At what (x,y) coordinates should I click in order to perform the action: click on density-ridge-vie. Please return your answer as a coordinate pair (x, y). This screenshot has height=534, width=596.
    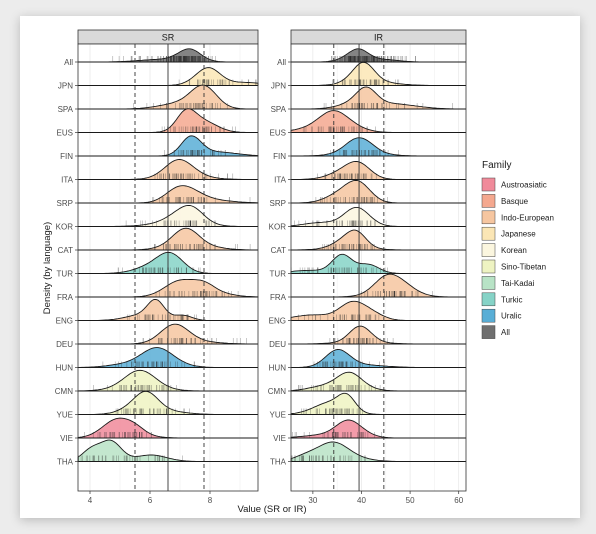
    Looking at the image, I should click on (378, 429).